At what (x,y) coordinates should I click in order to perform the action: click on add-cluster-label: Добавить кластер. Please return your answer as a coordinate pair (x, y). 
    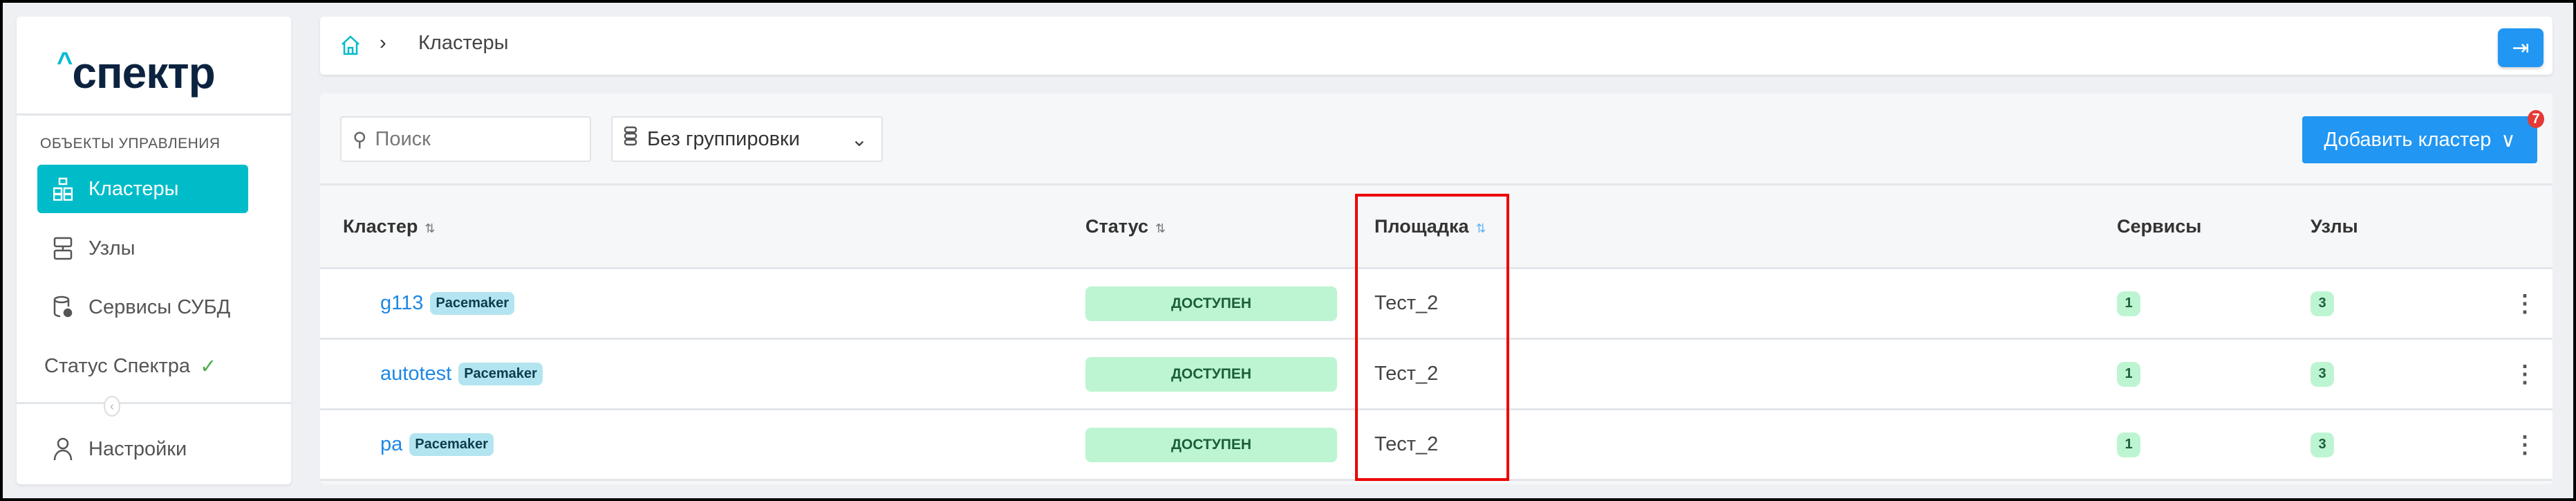
    Looking at the image, I should click on (2408, 139).